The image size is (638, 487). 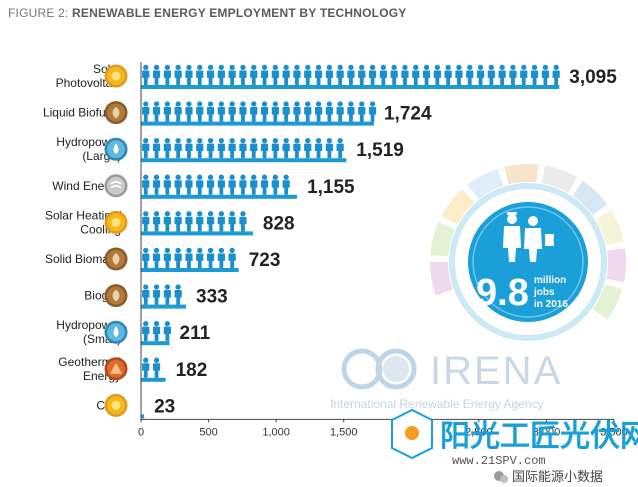 I want to click on x-tick-label: 1,500, so click(x=344, y=432).